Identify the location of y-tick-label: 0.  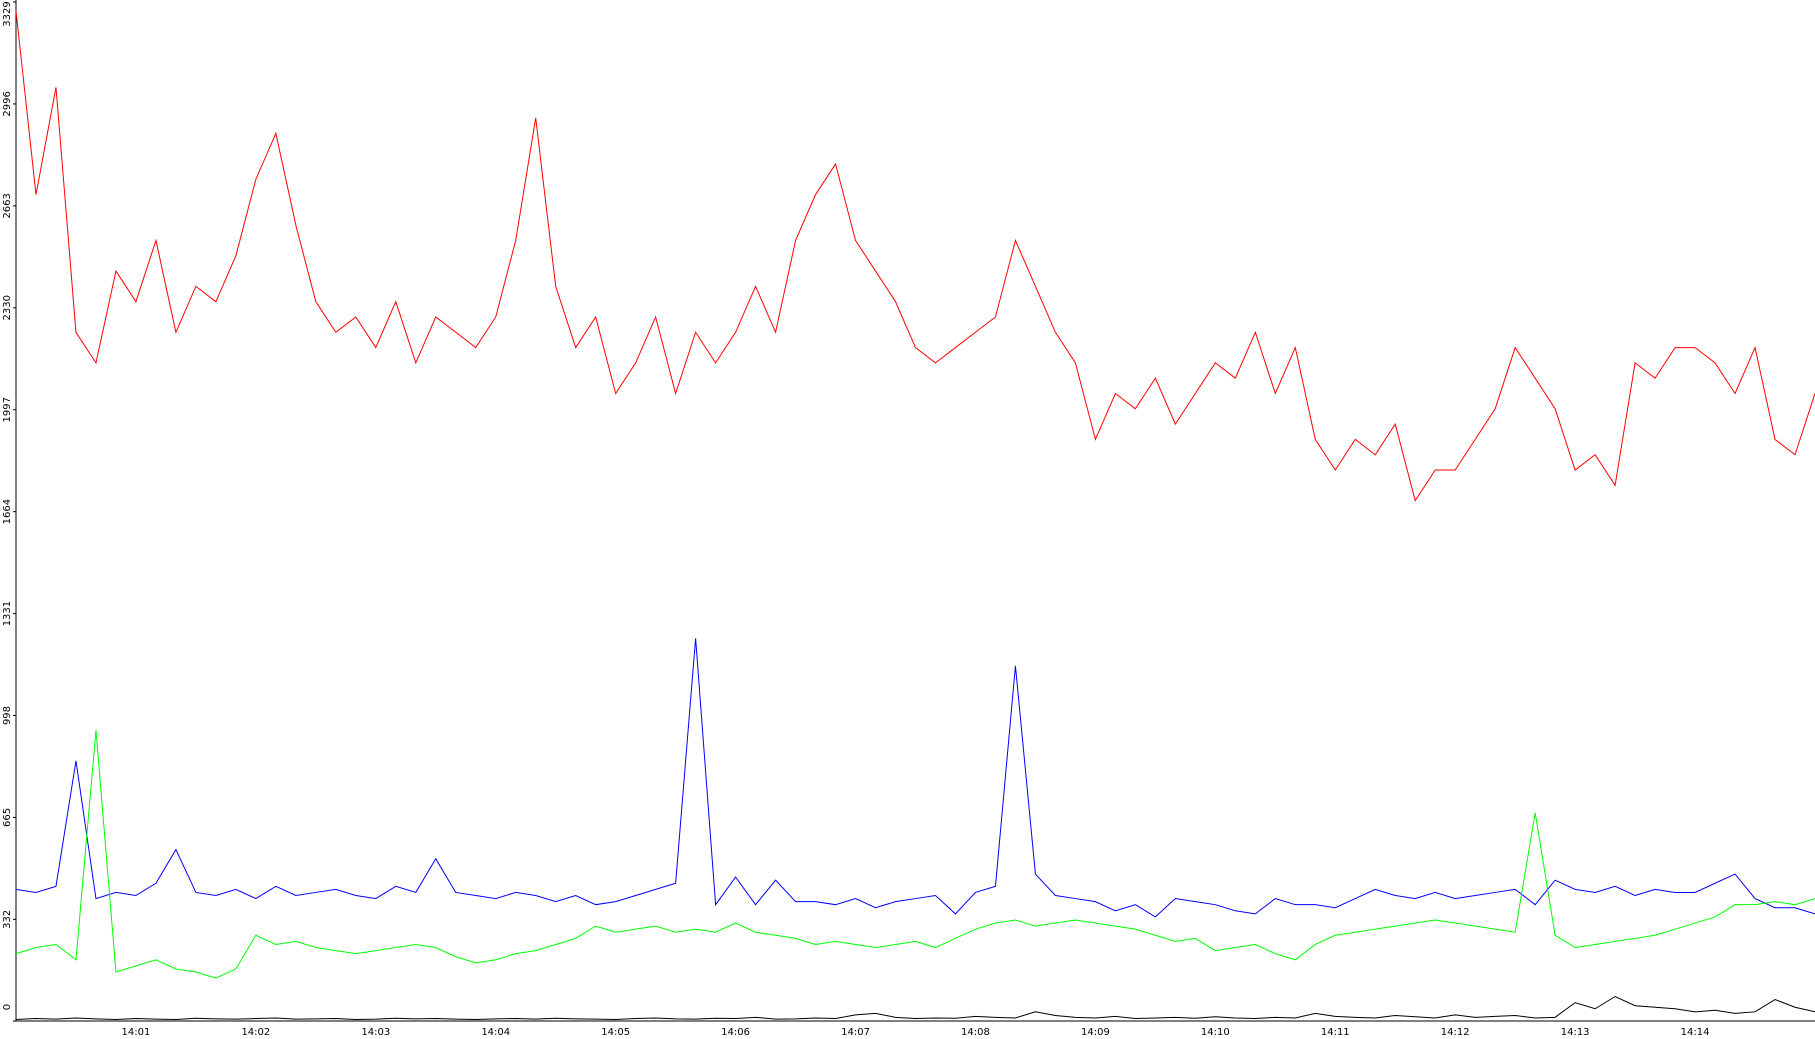
(7, 1007).